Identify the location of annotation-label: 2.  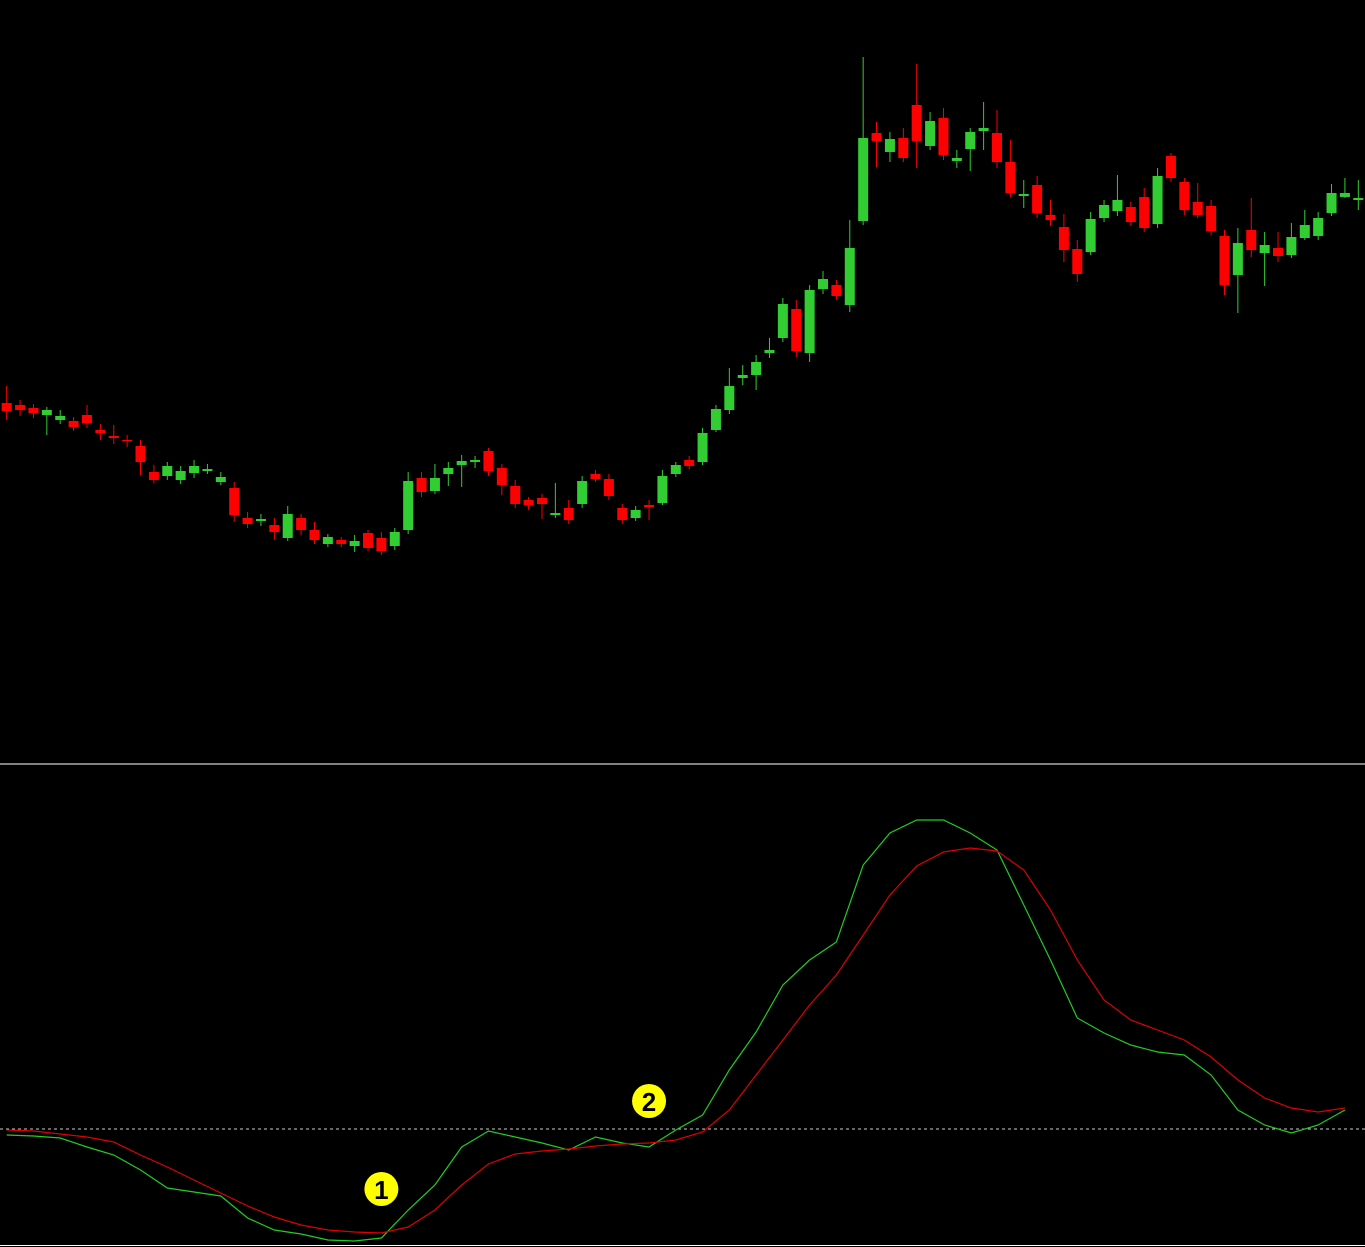
(649, 1102).